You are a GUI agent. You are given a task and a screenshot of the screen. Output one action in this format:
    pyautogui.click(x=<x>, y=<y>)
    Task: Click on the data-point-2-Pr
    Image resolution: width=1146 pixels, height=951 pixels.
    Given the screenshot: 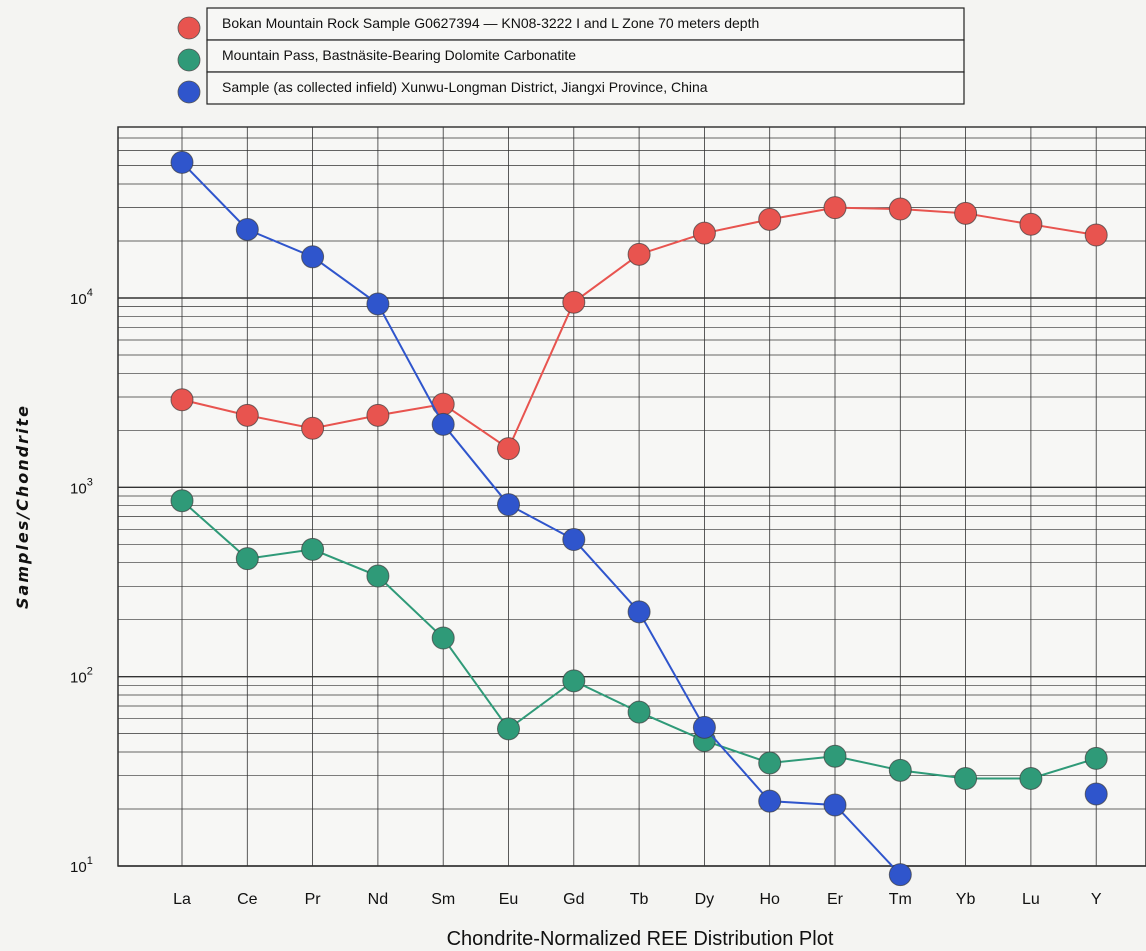 What is the action you would take?
    pyautogui.click(x=313, y=549)
    